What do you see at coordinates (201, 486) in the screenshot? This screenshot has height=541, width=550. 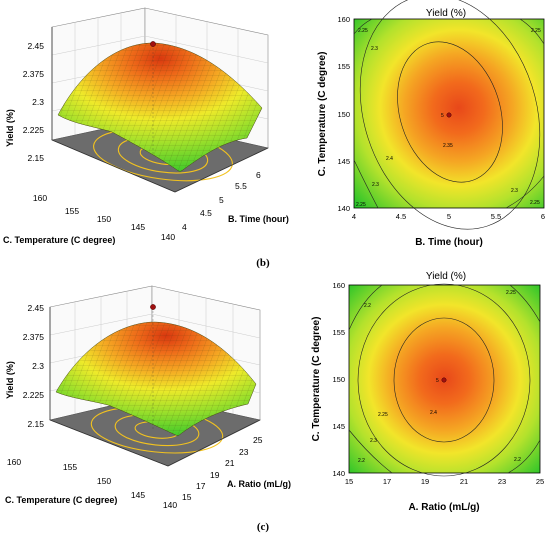 I see `x-tick-c: 17` at bounding box center [201, 486].